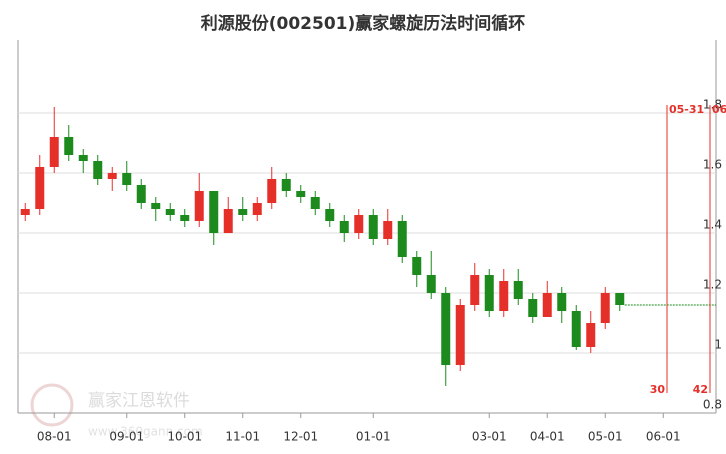 The width and height of the screenshot is (726, 454). What do you see at coordinates (658, 389) in the screenshot?
I see `cycle-count: 30` at bounding box center [658, 389].